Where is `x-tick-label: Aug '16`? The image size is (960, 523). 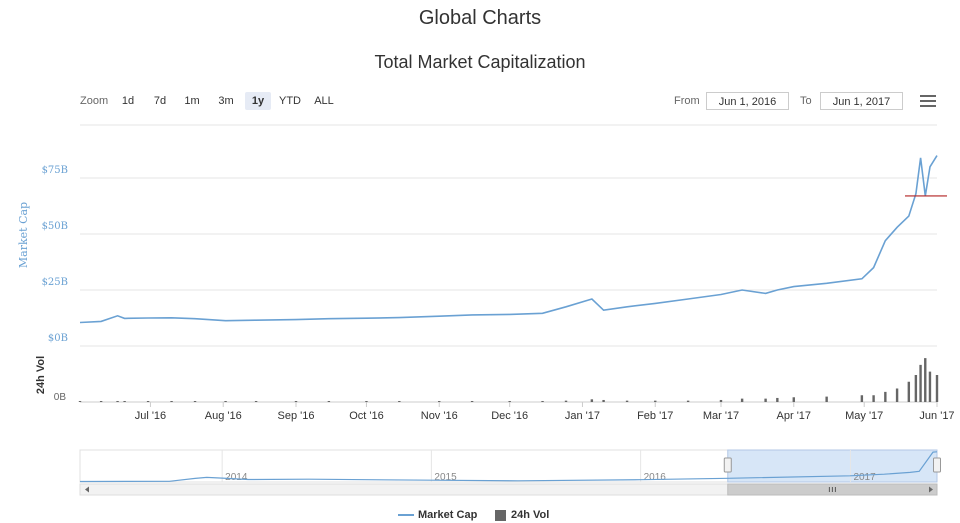 x-tick-label: Aug '16 is located at coordinates (223, 416).